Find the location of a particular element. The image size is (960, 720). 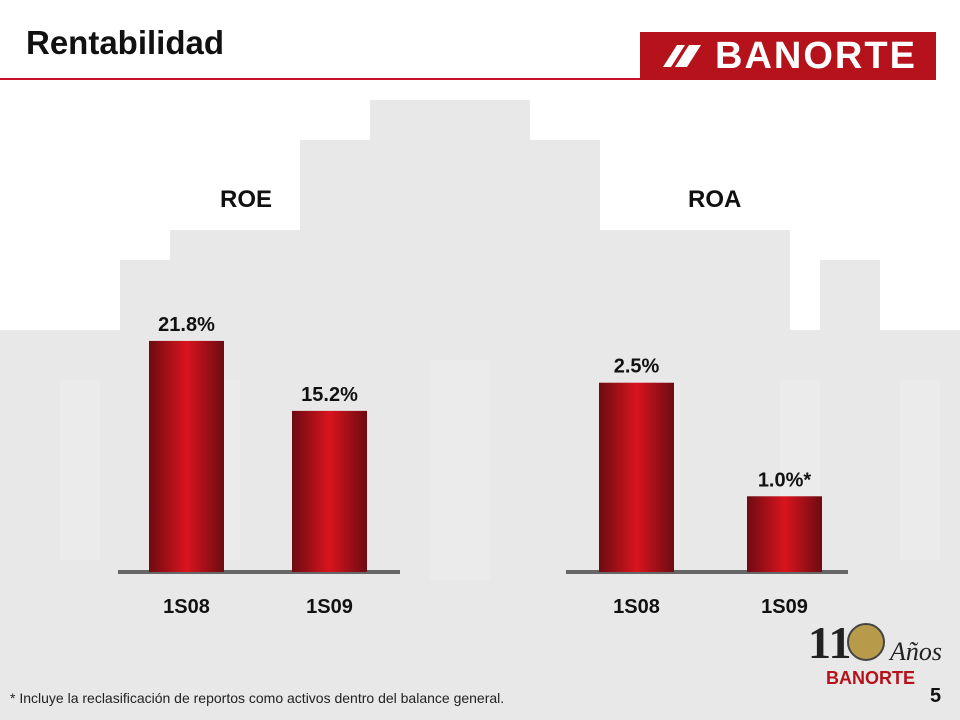

roe-data-label-1s08: 21.8% is located at coordinates (186, 325).